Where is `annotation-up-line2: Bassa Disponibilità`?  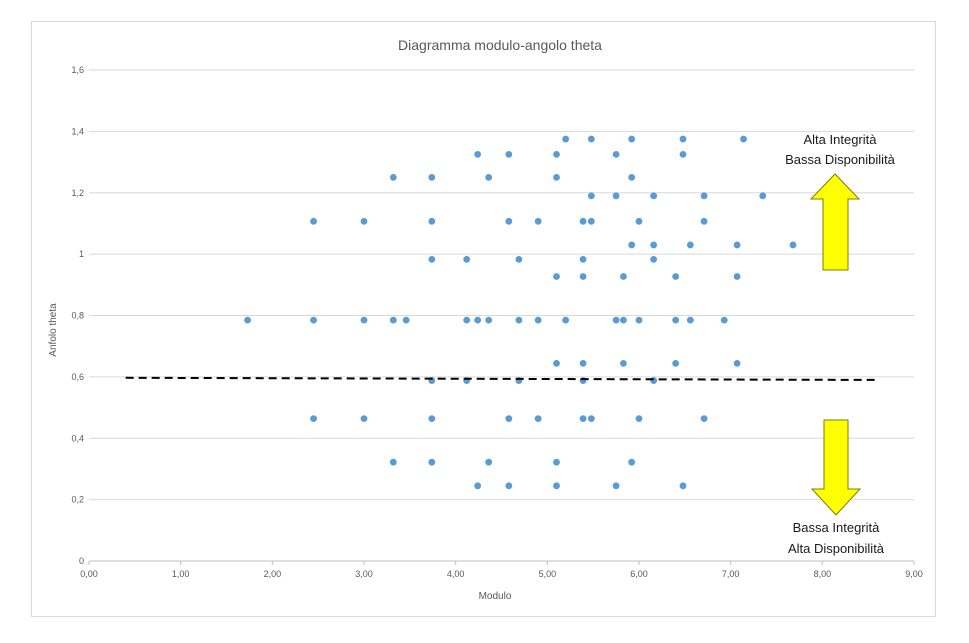
annotation-up-line2: Bassa Disponibilità is located at coordinates (840, 159).